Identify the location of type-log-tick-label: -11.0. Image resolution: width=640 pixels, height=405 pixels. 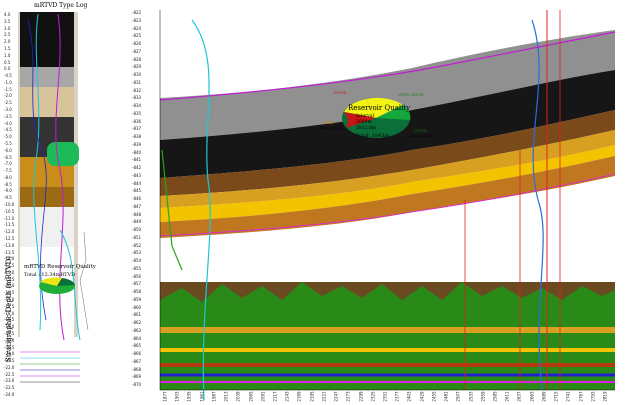
(9, 218).